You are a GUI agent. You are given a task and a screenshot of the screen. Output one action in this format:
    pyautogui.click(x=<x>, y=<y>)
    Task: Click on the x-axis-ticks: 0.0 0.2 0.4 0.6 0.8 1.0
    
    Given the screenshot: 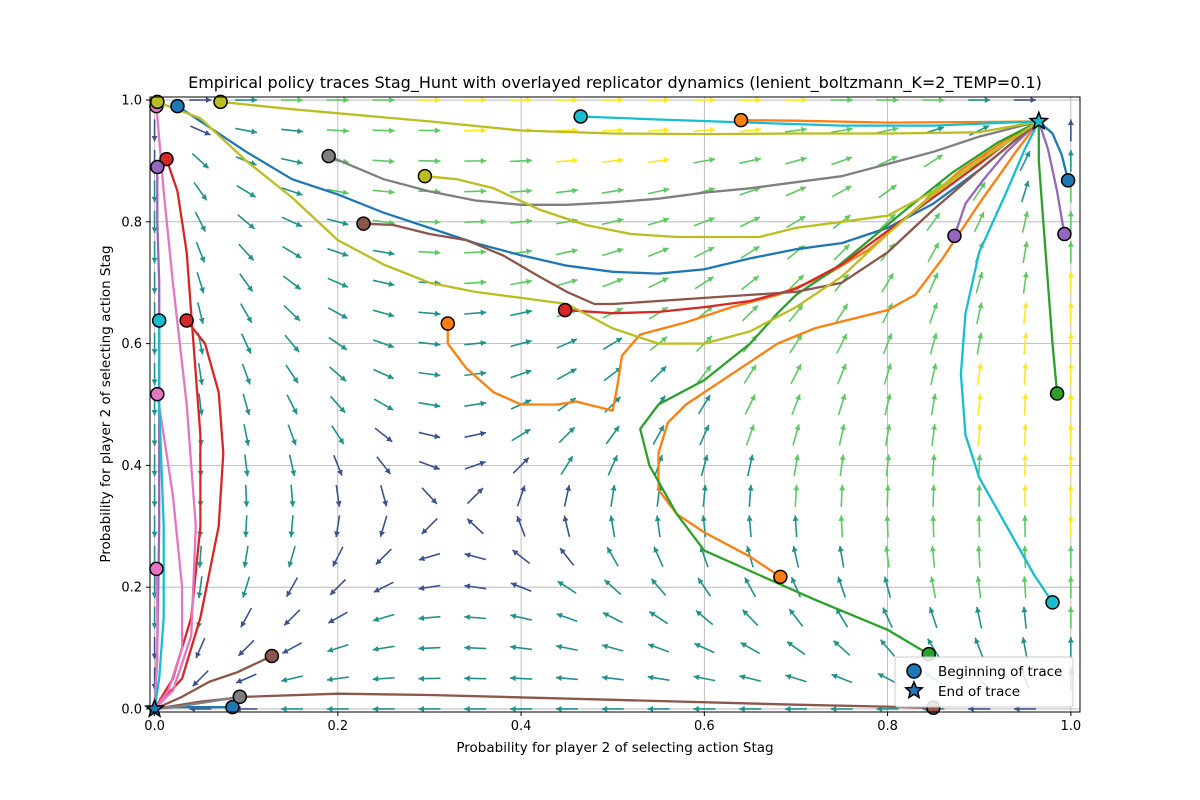 What is the action you would take?
    pyautogui.click(x=612, y=723)
    